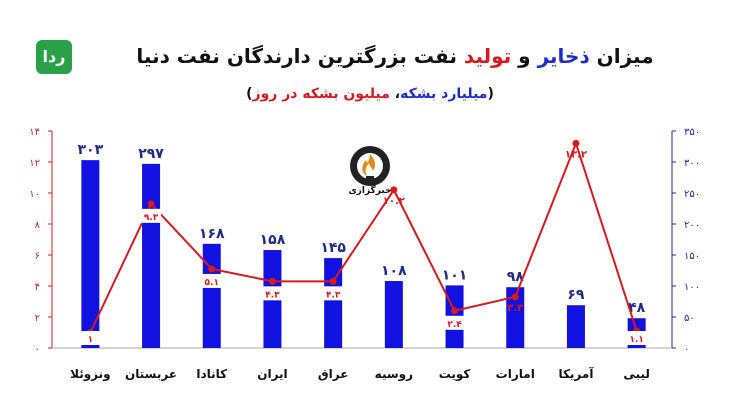  What do you see at coordinates (490, 94) in the screenshot?
I see `subtitle-part1: (` at bounding box center [490, 94].